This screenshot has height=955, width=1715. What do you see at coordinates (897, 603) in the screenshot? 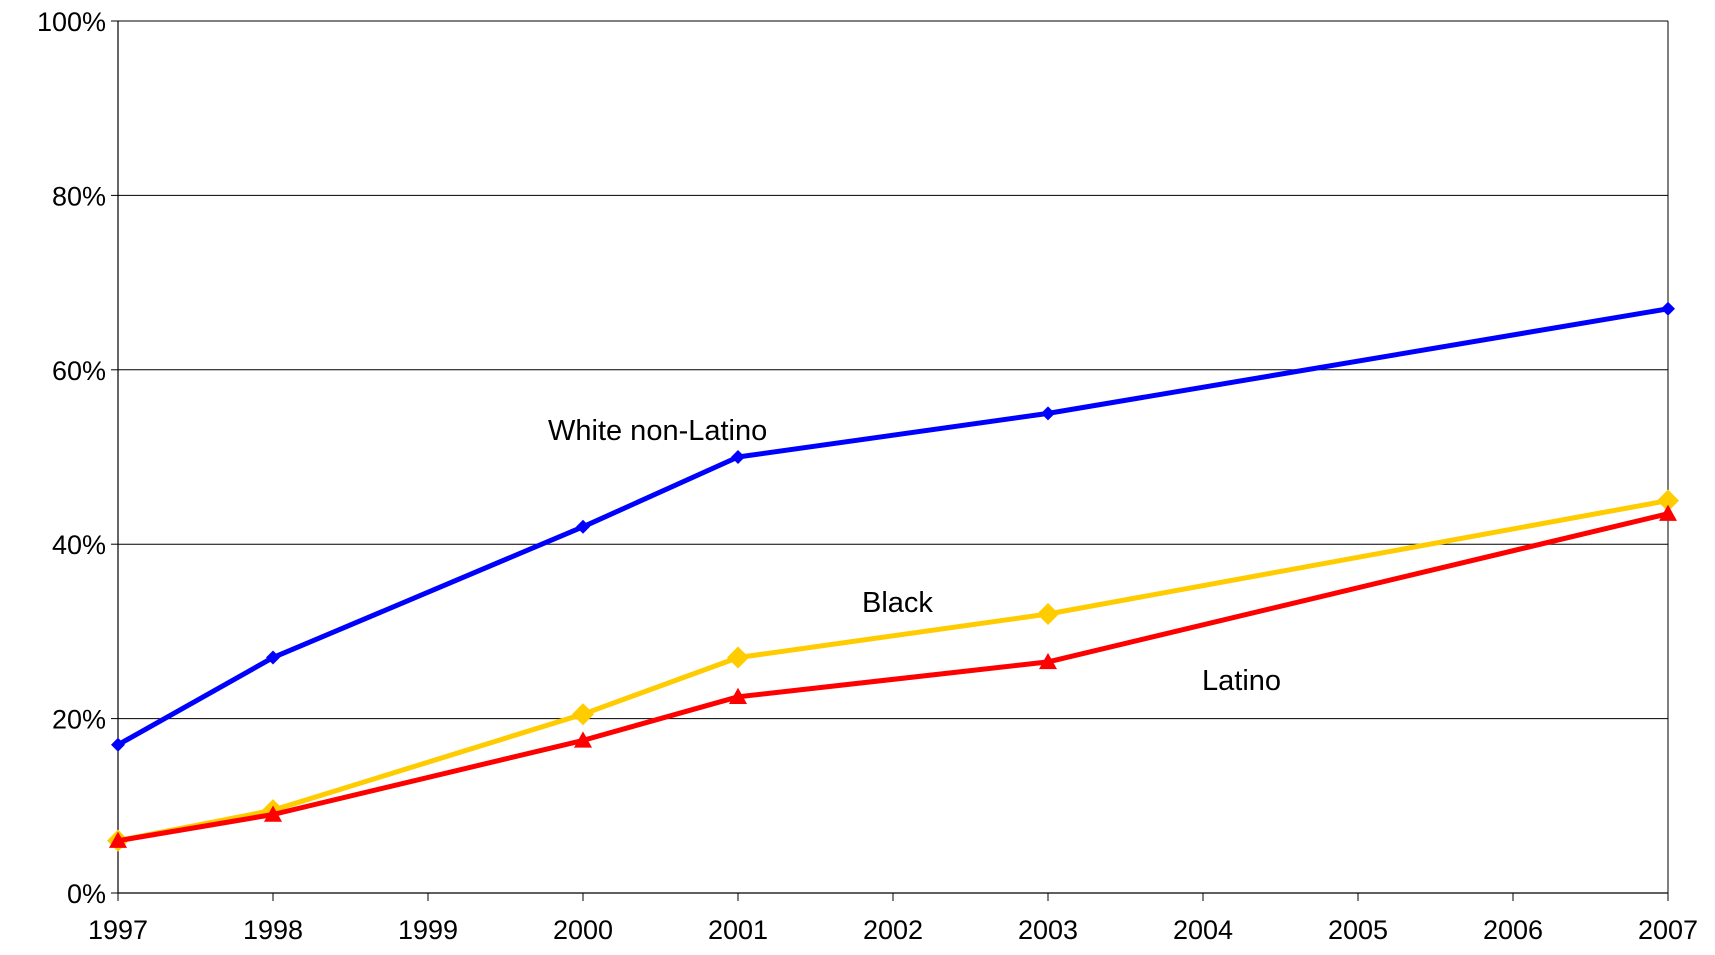
I see `series-label-black: Black` at bounding box center [897, 603].